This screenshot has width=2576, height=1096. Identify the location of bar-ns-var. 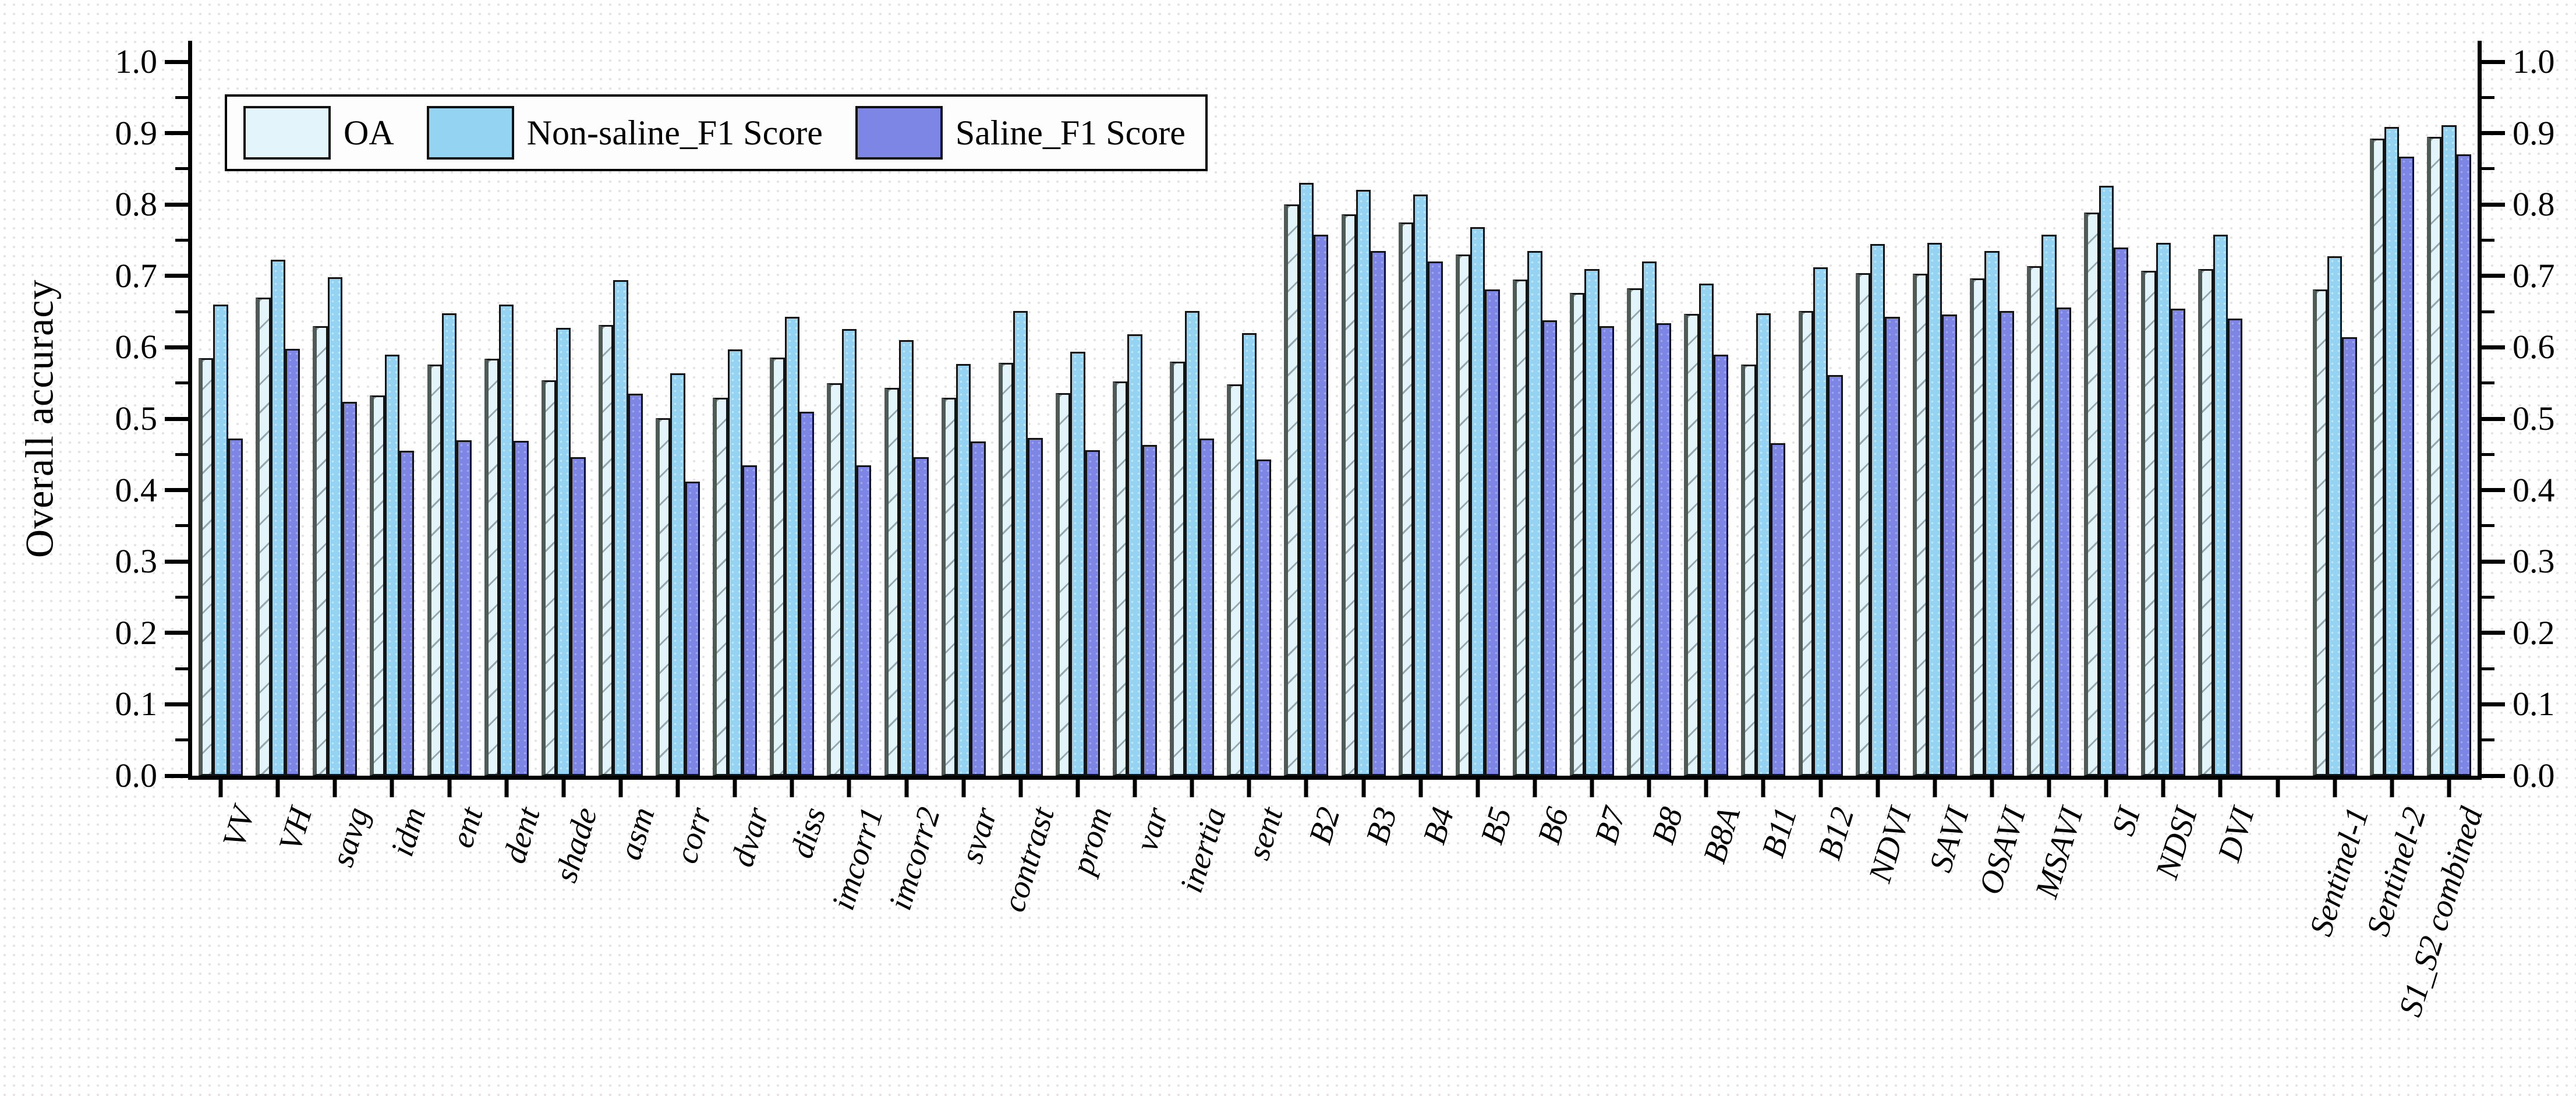
(1134, 555).